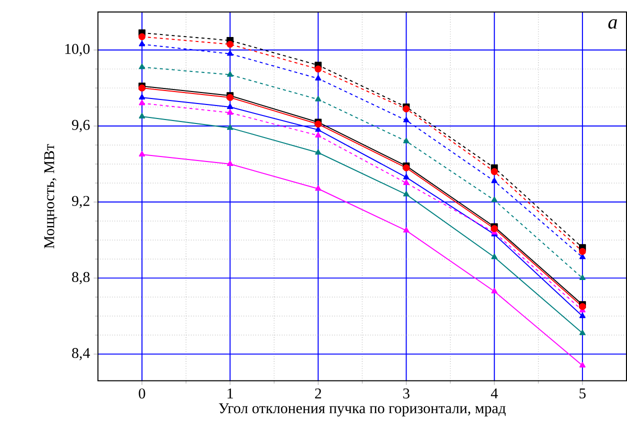 This screenshot has height=445, width=627. I want to click on y-tick-label: 9,6, so click(81, 126).